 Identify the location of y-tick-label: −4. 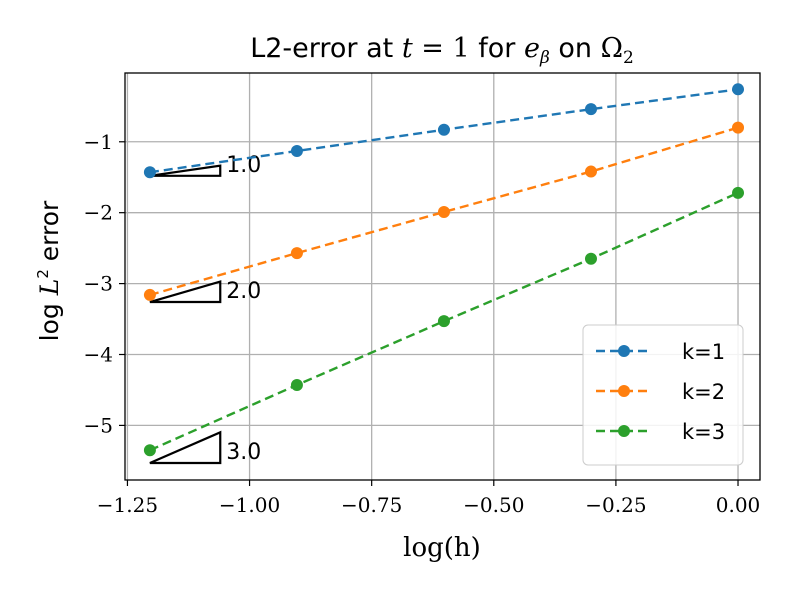
(98, 354).